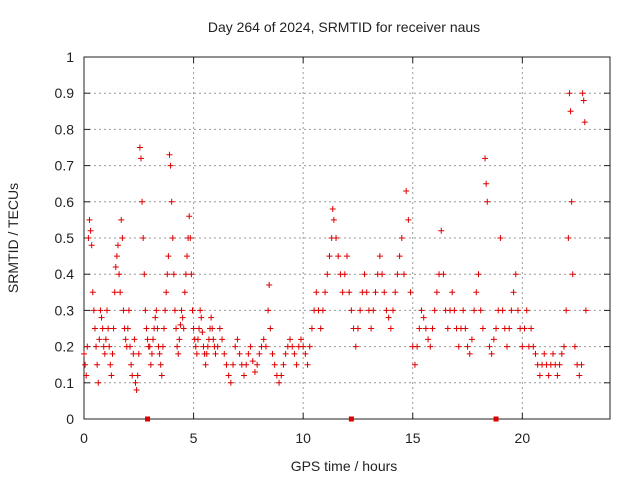 The width and height of the screenshot is (640, 480). Describe the element at coordinates (303, 438) in the screenshot. I see `x-tick-label: 10` at that location.